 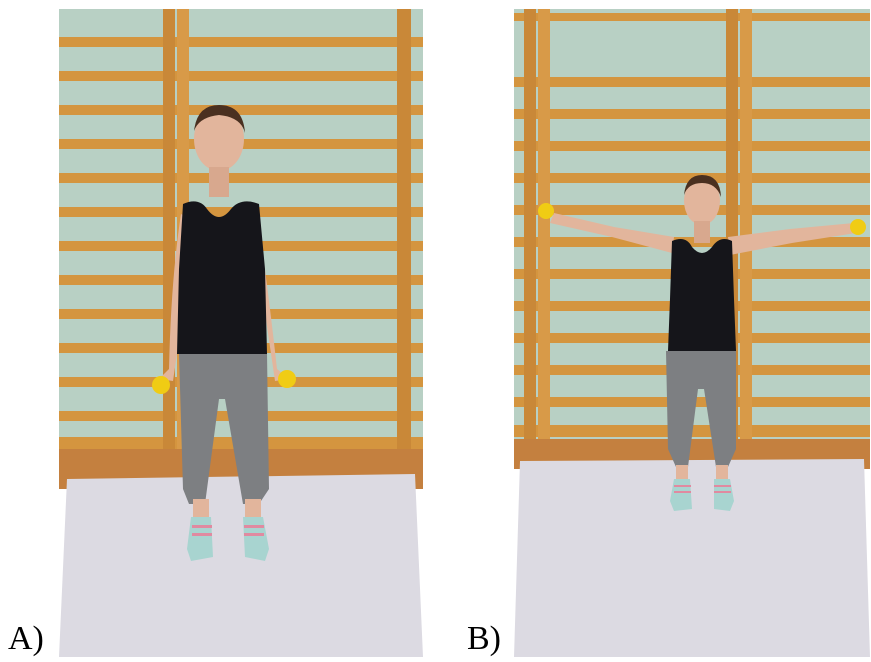 What do you see at coordinates (26, 638) in the screenshot?
I see `panel-label-a: A)` at bounding box center [26, 638].